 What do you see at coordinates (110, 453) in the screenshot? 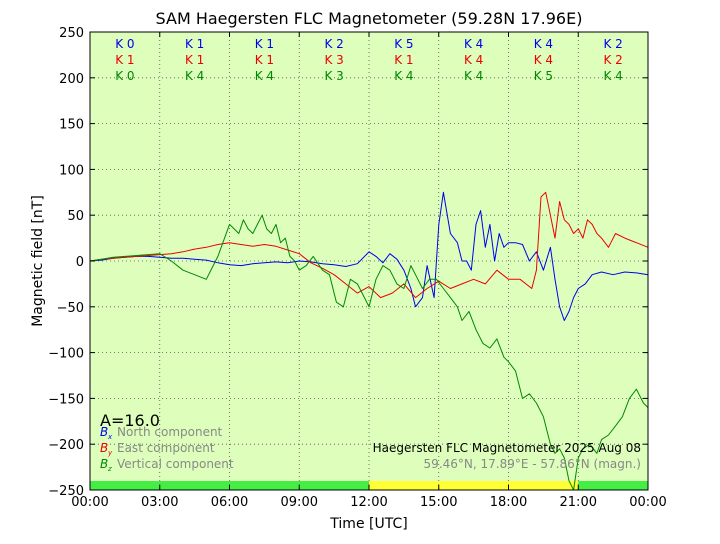
I see `legend-subscript: y` at bounding box center [110, 453].